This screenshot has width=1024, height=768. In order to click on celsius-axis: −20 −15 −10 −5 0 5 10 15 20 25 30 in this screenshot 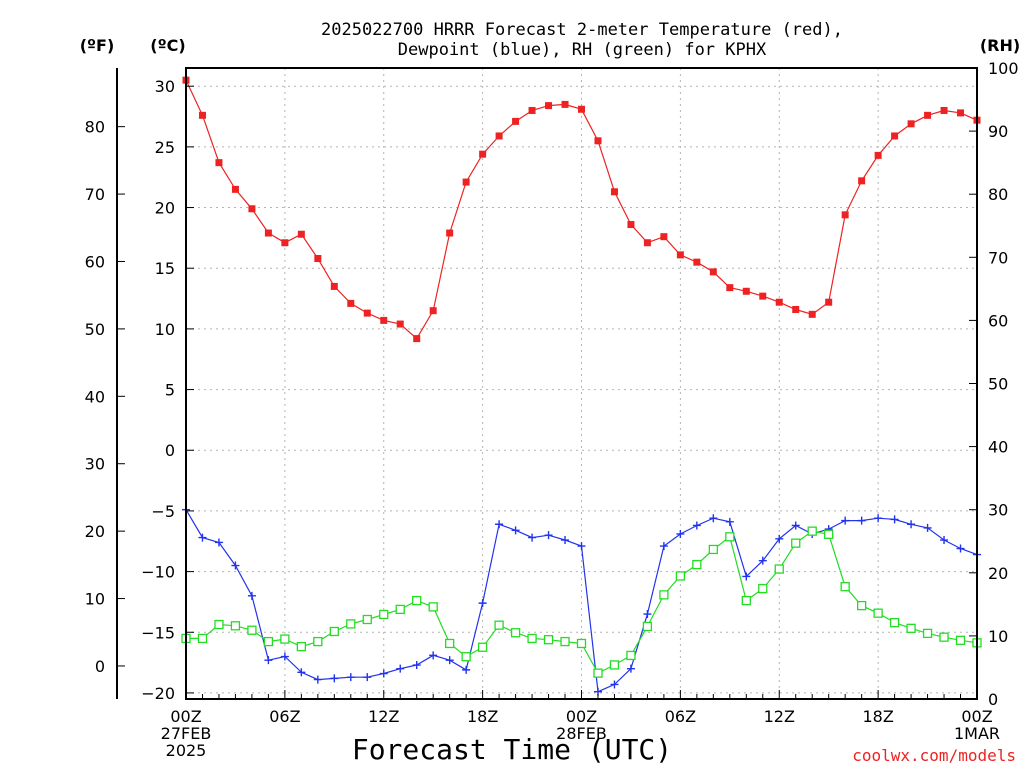, I will do `click(167, 390)`.